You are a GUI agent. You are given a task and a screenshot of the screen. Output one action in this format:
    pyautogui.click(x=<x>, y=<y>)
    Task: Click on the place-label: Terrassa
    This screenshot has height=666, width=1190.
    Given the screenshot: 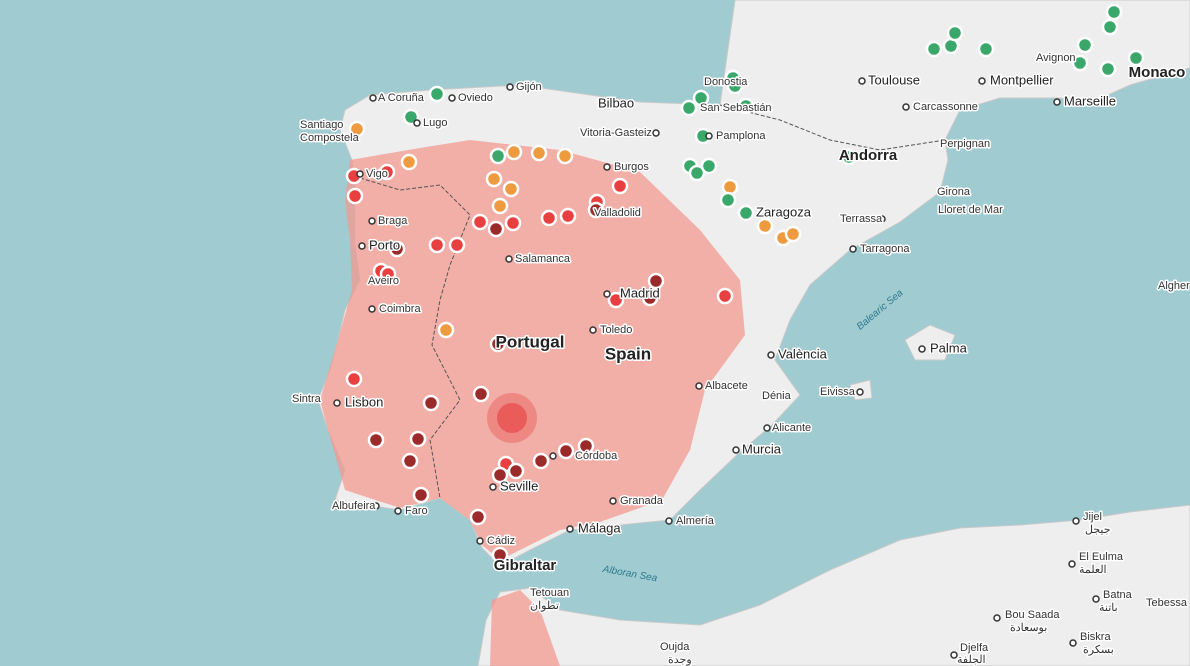 What is the action you would take?
    pyautogui.click(x=861, y=219)
    